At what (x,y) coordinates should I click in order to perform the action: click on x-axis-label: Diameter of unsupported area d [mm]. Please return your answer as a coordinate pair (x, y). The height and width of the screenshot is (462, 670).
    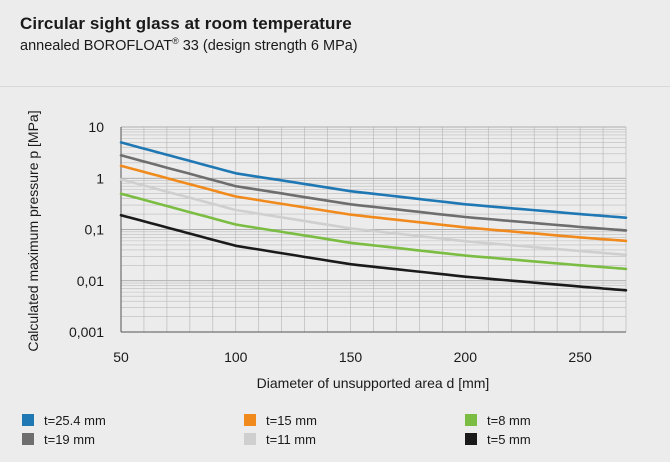
    Looking at the image, I should click on (373, 383).